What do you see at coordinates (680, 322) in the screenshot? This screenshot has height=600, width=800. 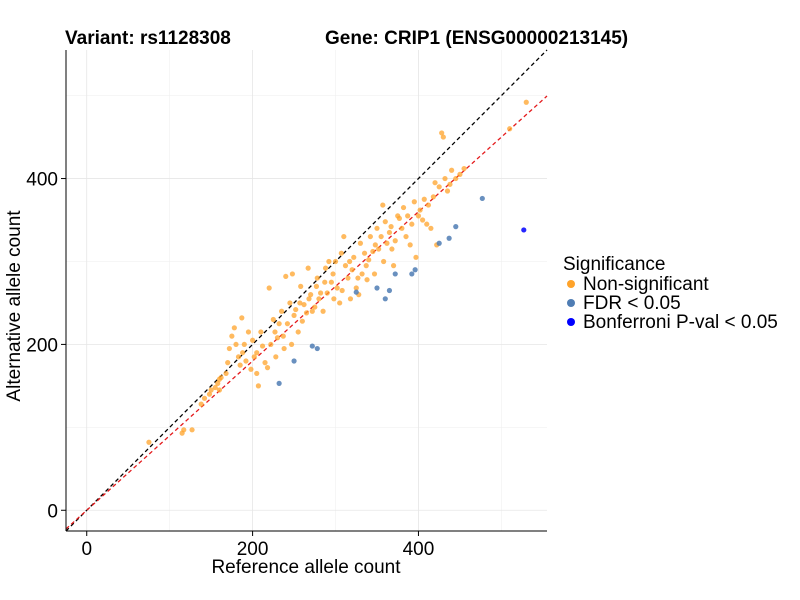 I see `legend-label-2: Bonferroni P-val < 0.05` at bounding box center [680, 322].